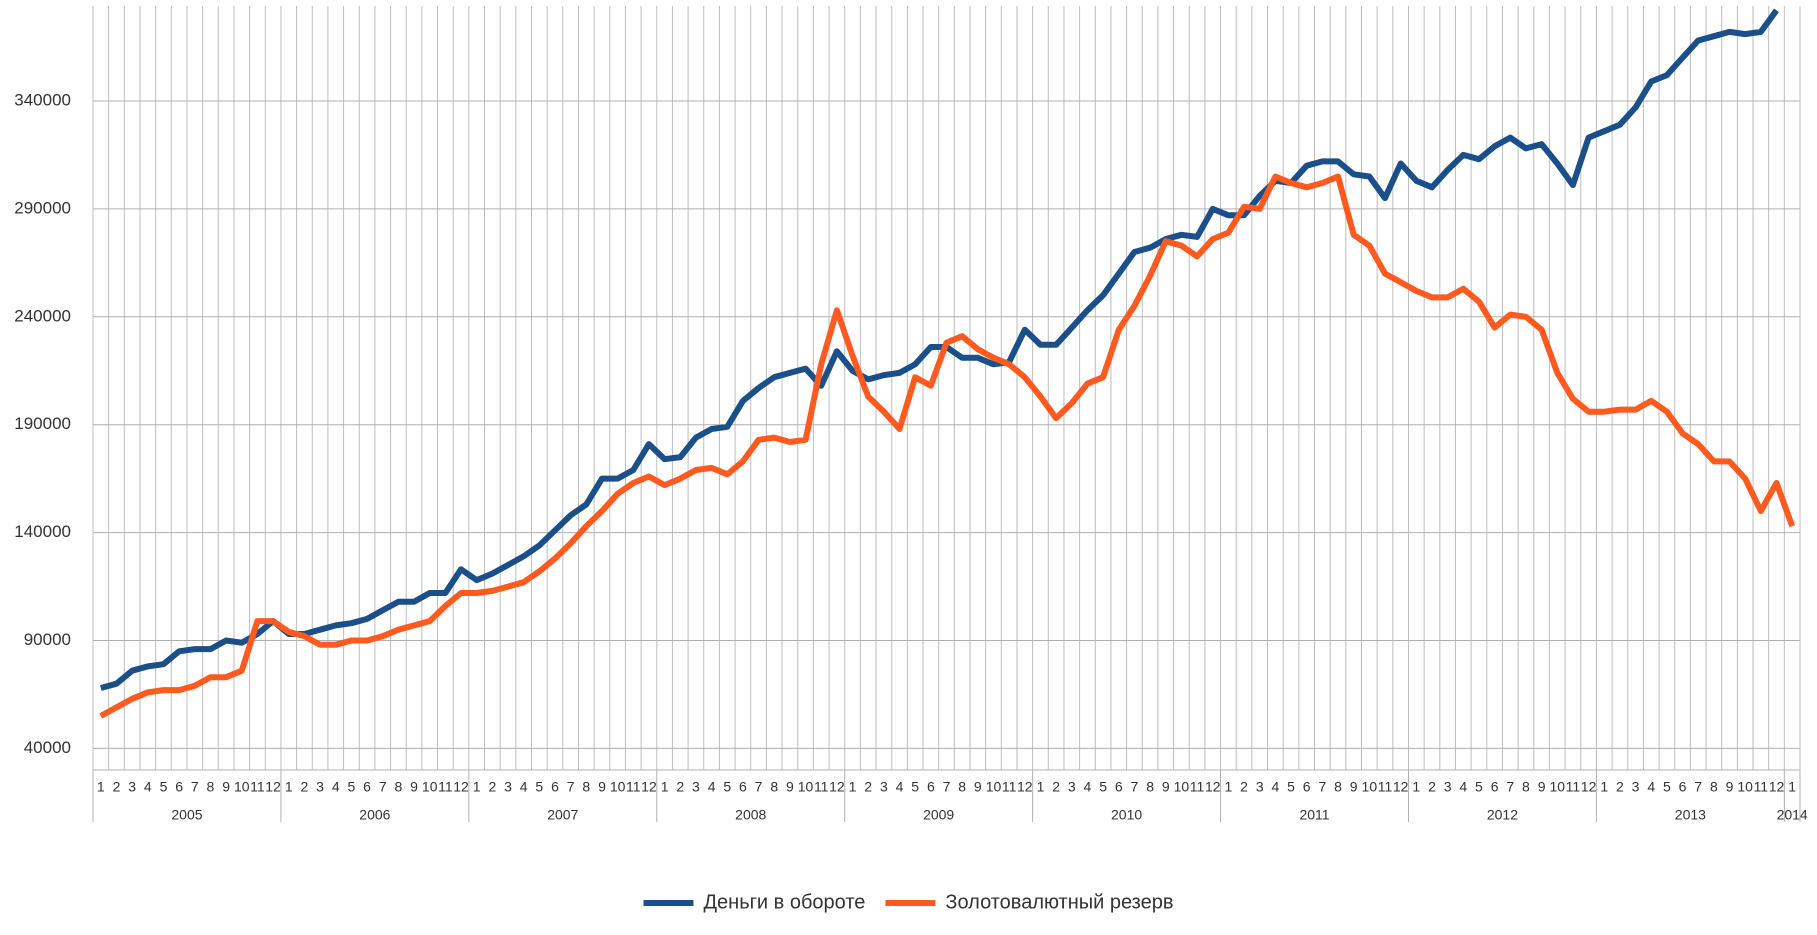 Image resolution: width=1817 pixels, height=935 pixels. What do you see at coordinates (42, 315) in the screenshot?
I see `y-tick-label: 240000` at bounding box center [42, 315].